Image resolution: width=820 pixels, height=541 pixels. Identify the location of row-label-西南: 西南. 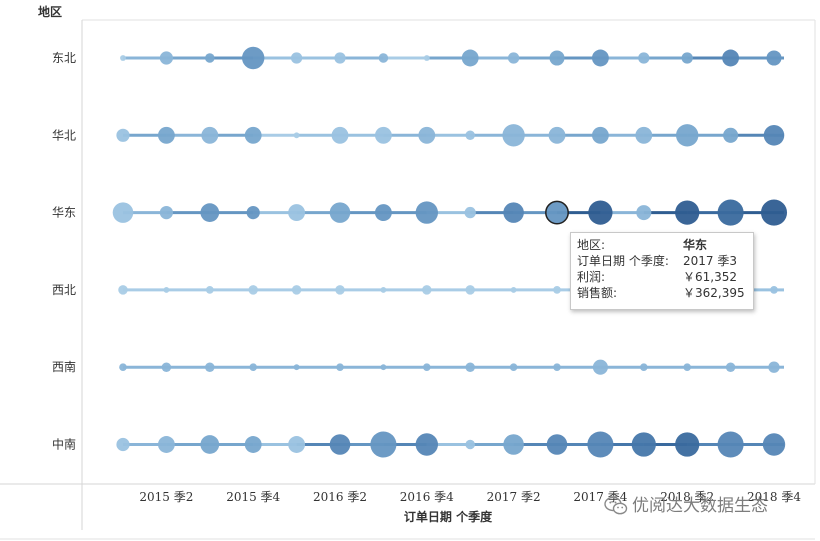
(64, 366).